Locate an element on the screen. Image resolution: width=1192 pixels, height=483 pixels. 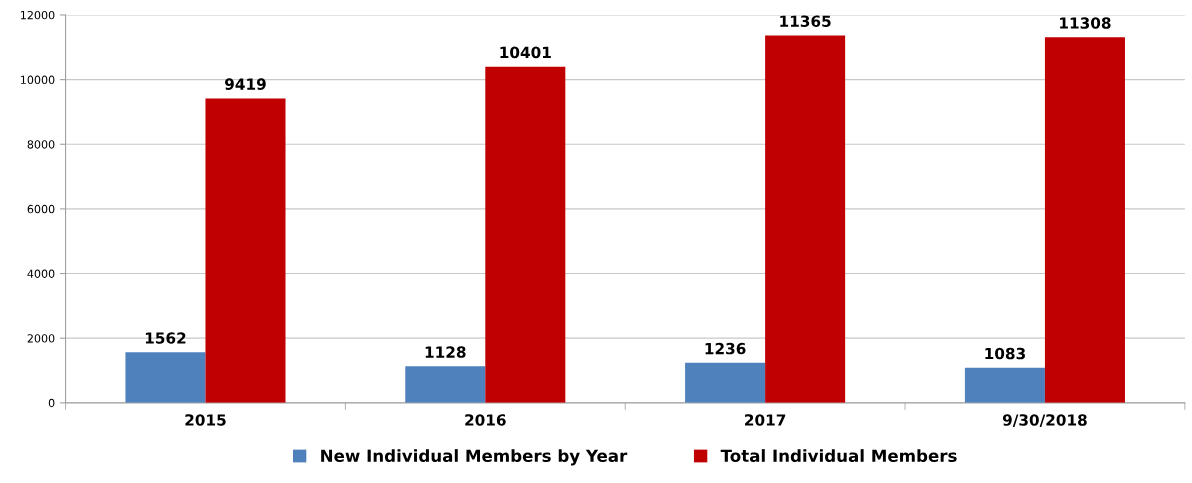
data-label: 10401 is located at coordinates (525, 52).